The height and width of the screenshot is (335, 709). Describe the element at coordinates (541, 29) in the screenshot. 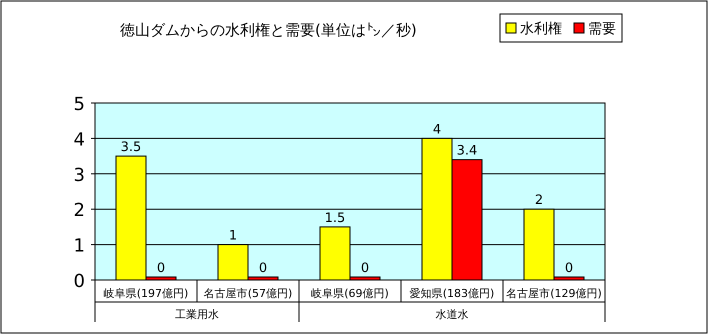

I see `legend-label: 水利権` at that location.